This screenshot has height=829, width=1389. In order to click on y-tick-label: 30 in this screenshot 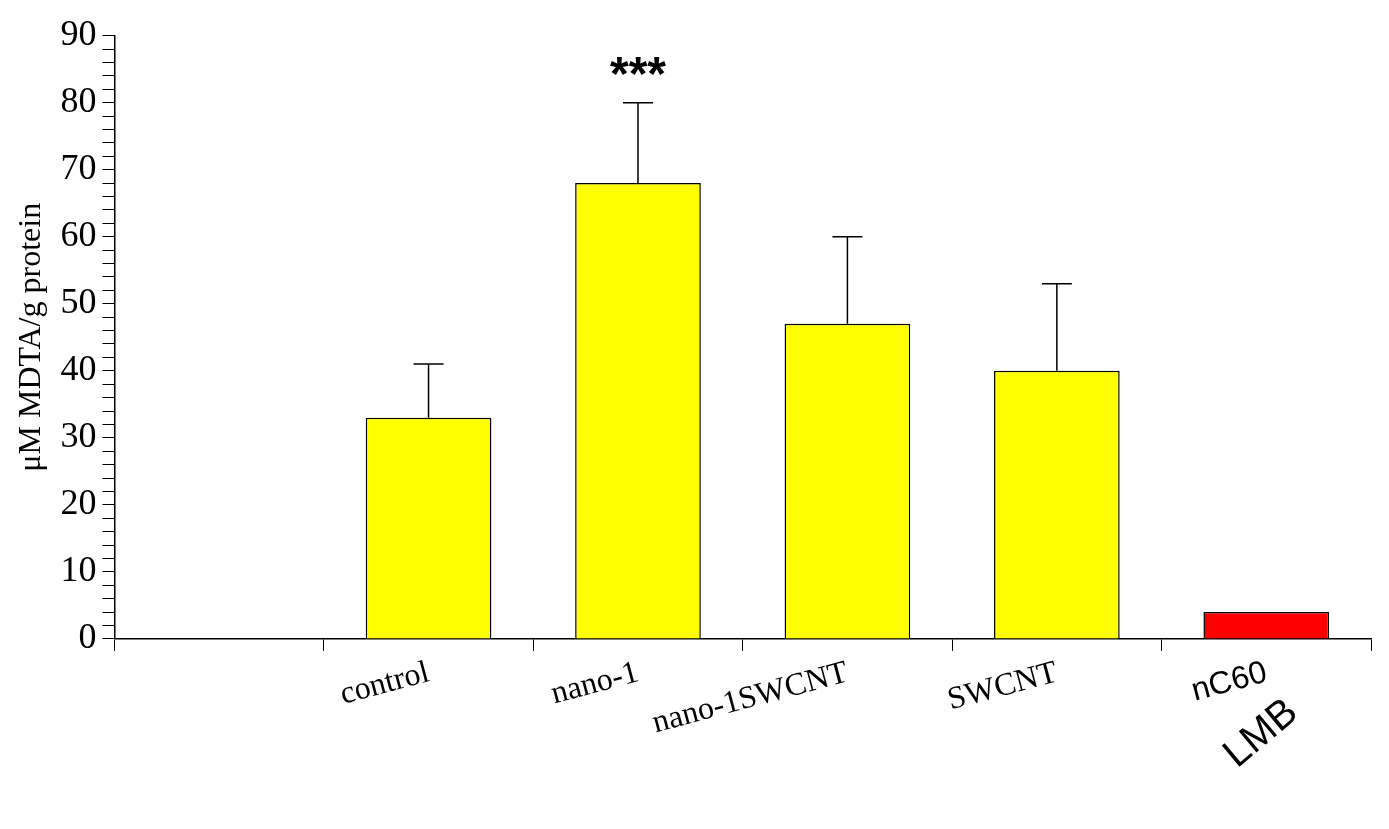, I will do `click(78, 435)`.